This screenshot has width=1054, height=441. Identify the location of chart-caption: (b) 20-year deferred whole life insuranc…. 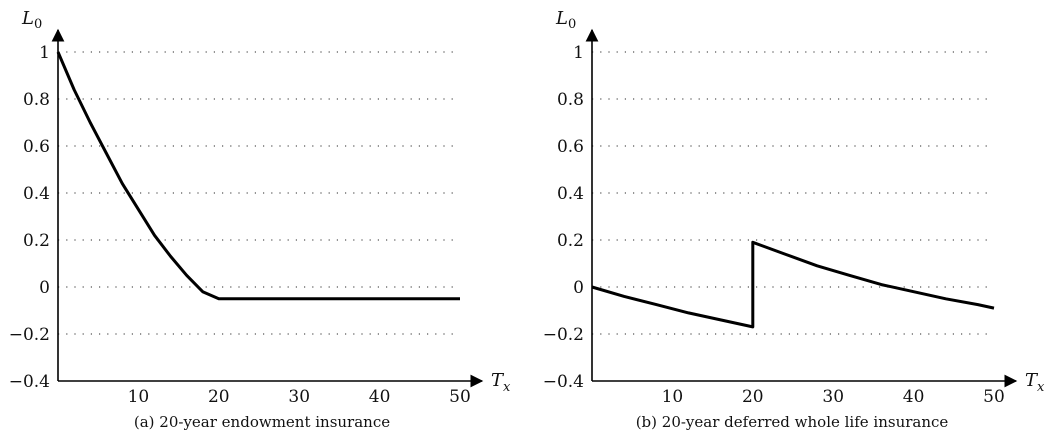
(792, 422).